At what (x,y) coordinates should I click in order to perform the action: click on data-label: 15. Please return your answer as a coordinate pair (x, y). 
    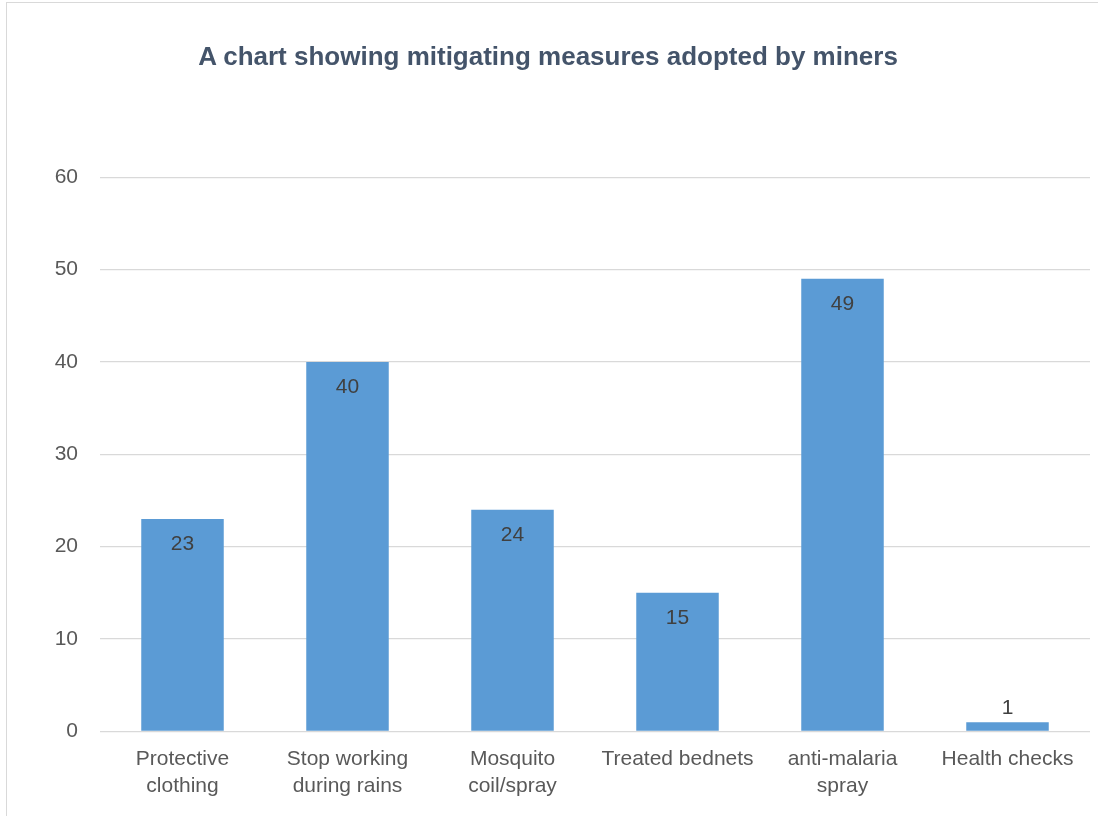
    Looking at the image, I should click on (677, 617).